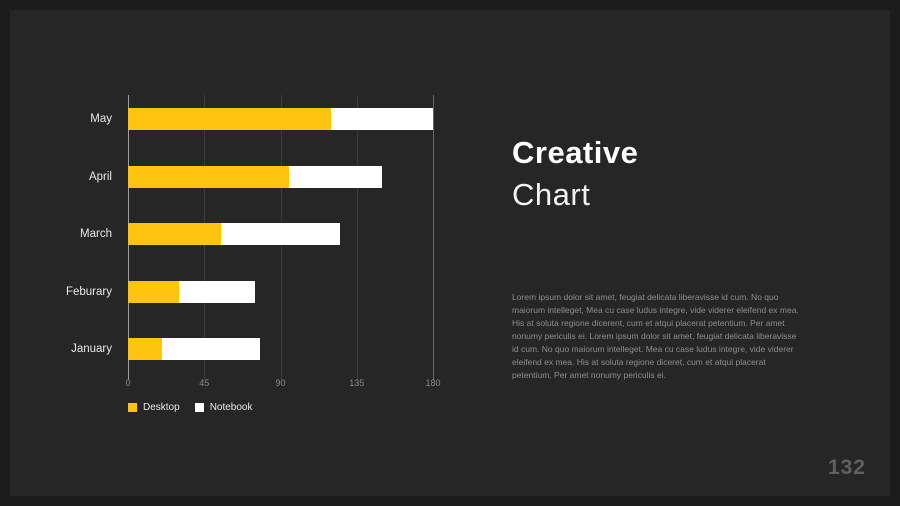 The width and height of the screenshot is (900, 506). Describe the element at coordinates (88, 291) in the screenshot. I see `category-label: Feburary` at that location.